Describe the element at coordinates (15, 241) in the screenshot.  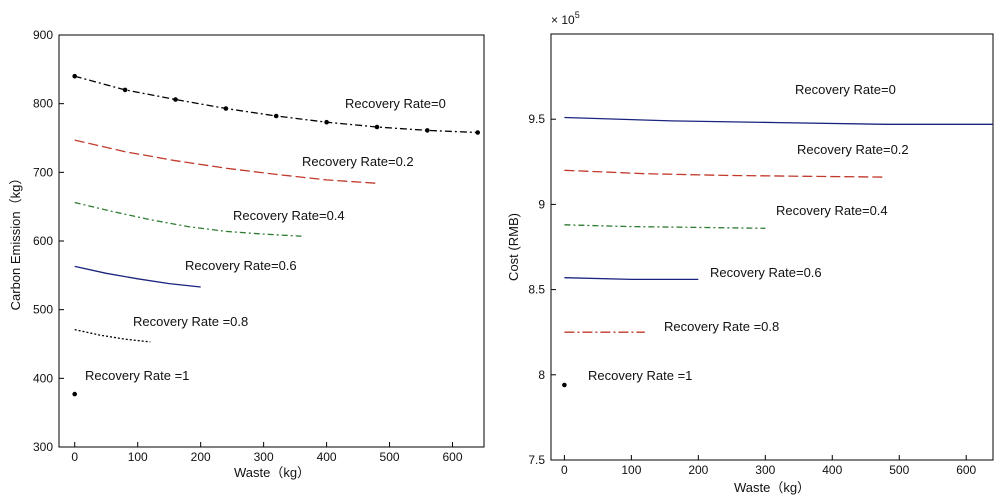
I see `y-axis-label: Carbon Emission（kg）` at that location.